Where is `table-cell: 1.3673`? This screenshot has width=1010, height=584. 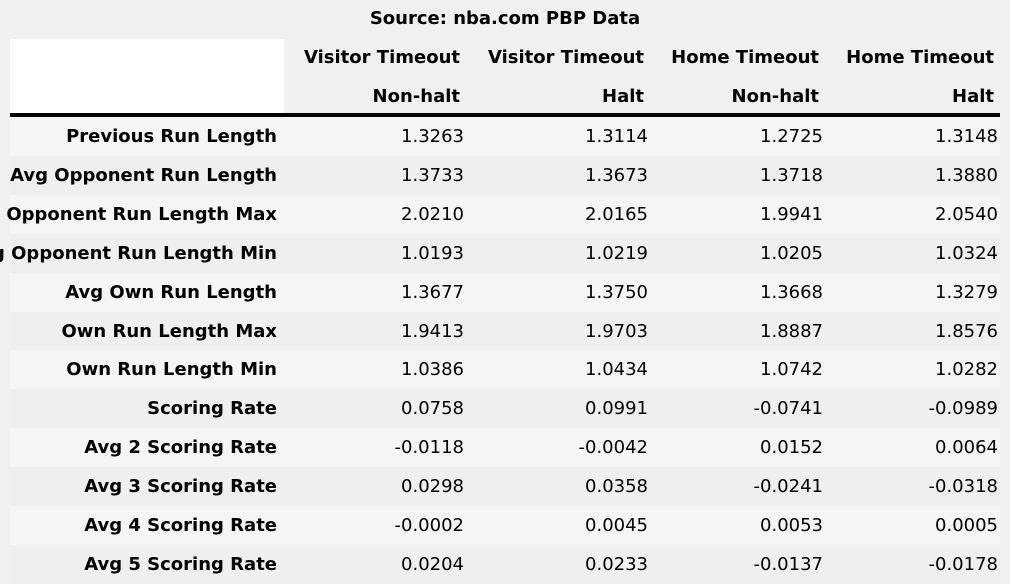
table-cell: 1.3673 is located at coordinates (616, 175).